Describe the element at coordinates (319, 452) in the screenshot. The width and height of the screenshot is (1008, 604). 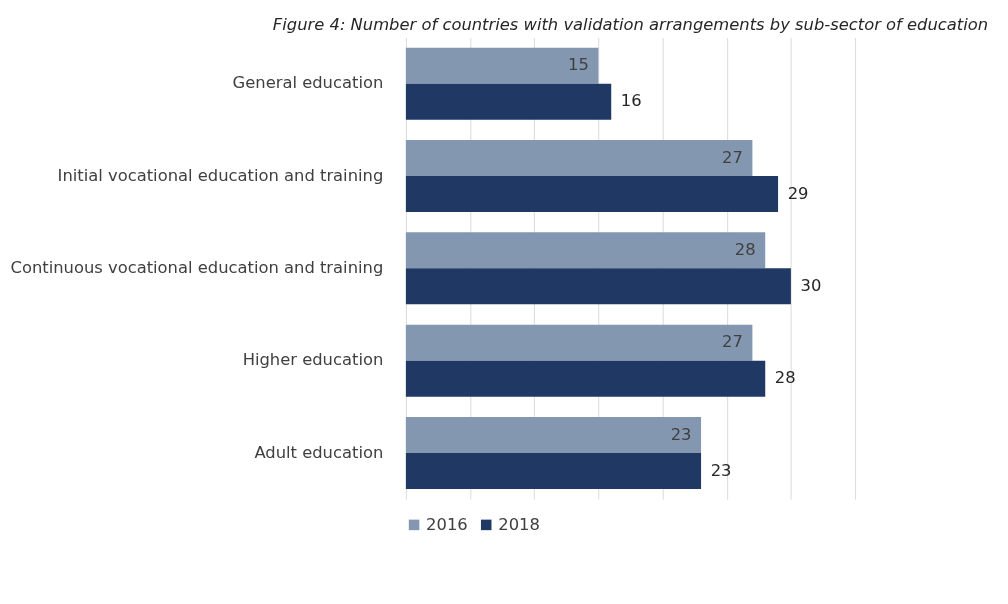
I see `y-tick-label: Adult education` at that location.